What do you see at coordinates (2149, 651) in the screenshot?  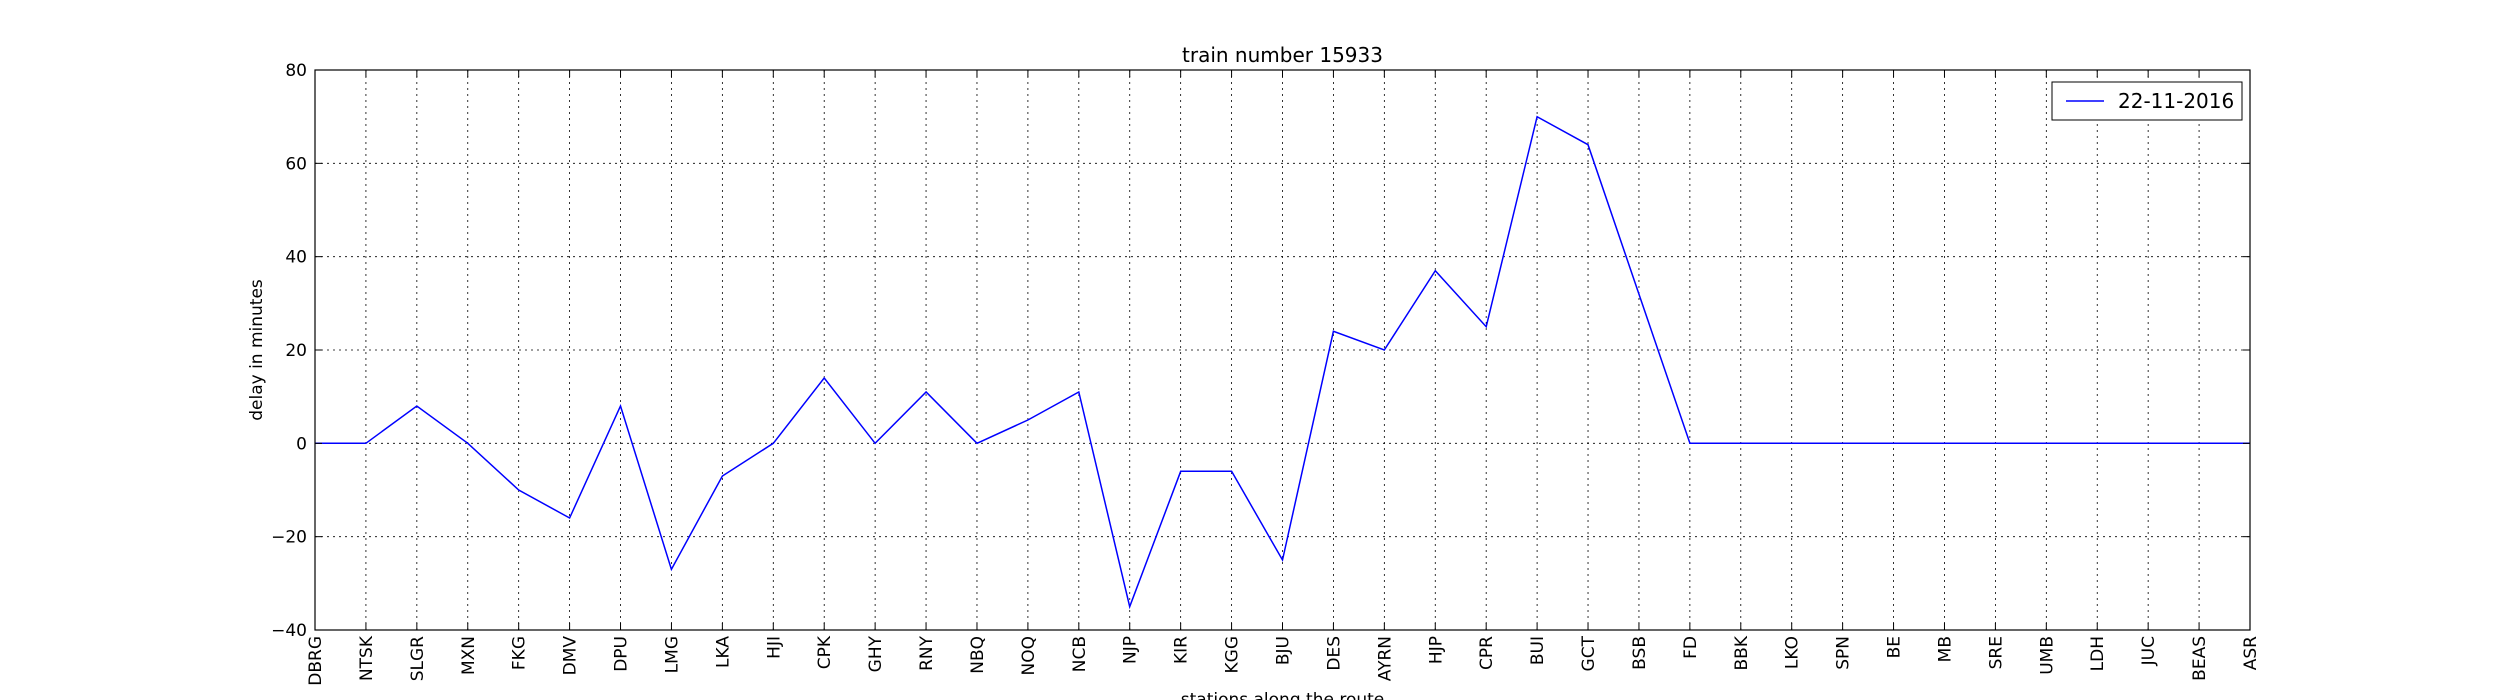 I see `x-tick-label: JUC` at bounding box center [2149, 651].